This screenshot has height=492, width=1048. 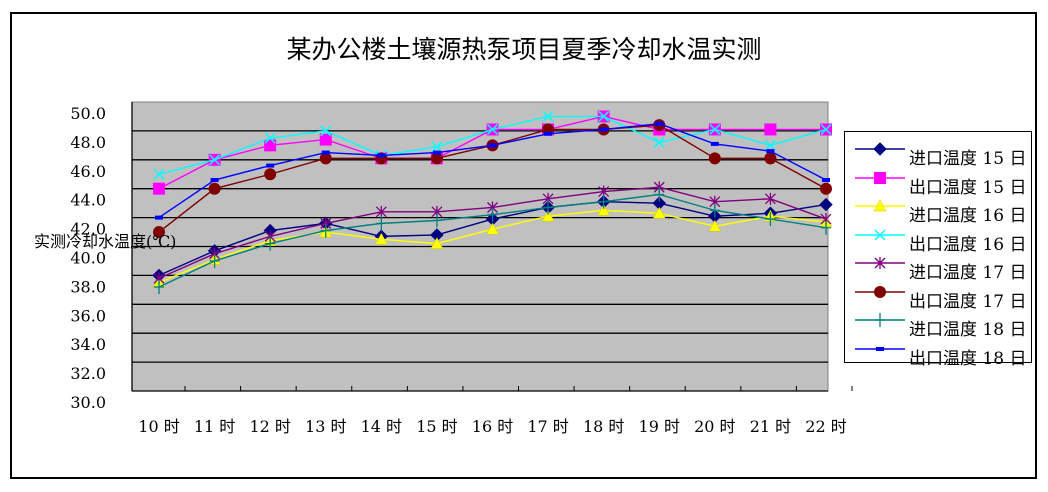 I want to click on legend-dash-icon, so click(x=880, y=348).